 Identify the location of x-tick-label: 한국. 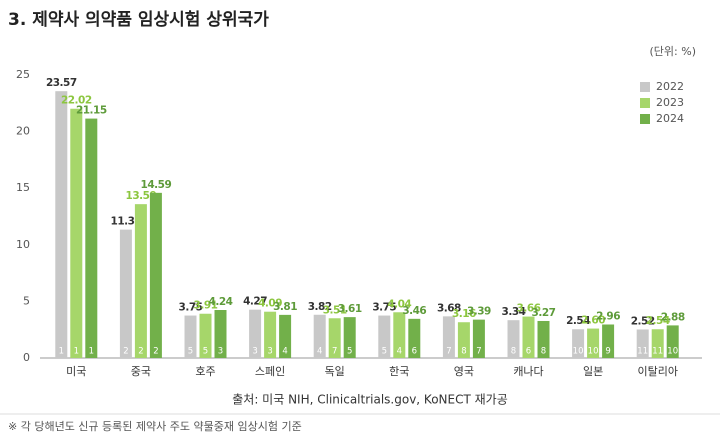
(399, 371).